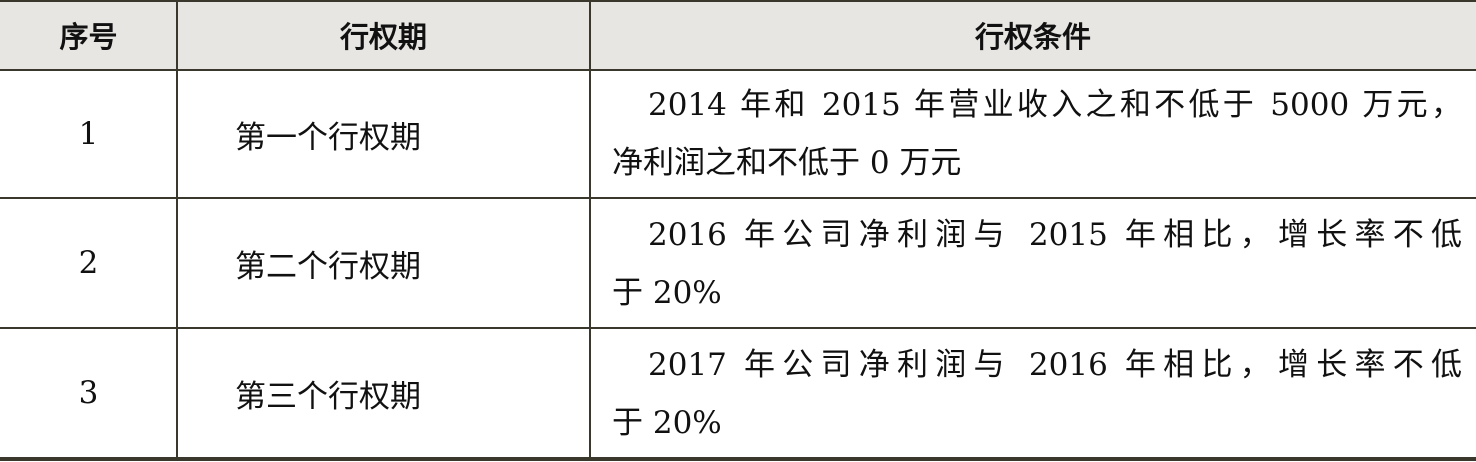  What do you see at coordinates (88, 393) in the screenshot?
I see `row-3-index: 3` at bounding box center [88, 393].